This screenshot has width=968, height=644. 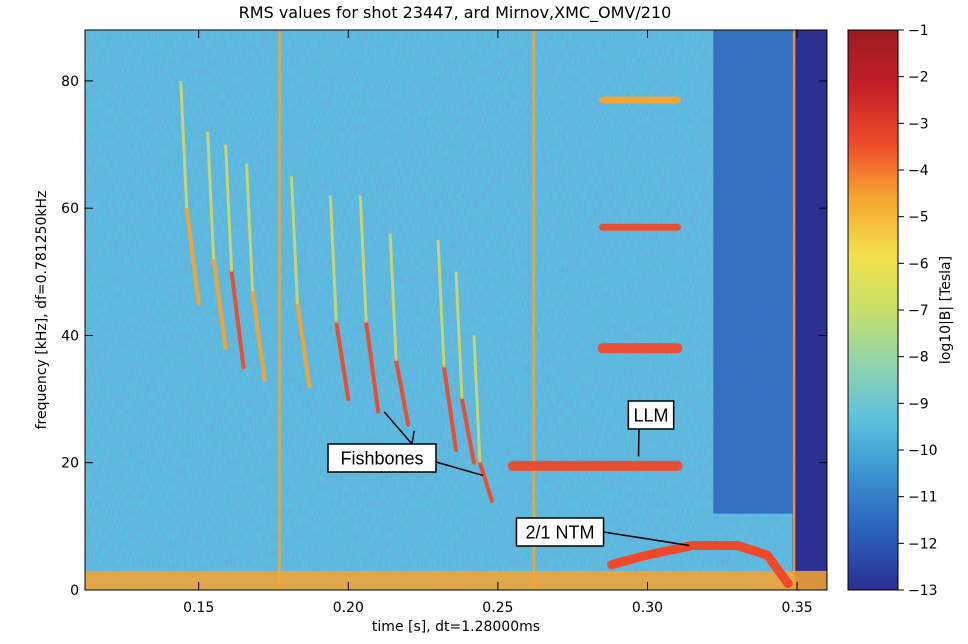 What do you see at coordinates (873, 310) in the screenshot?
I see `colorbar-gradient` at bounding box center [873, 310].